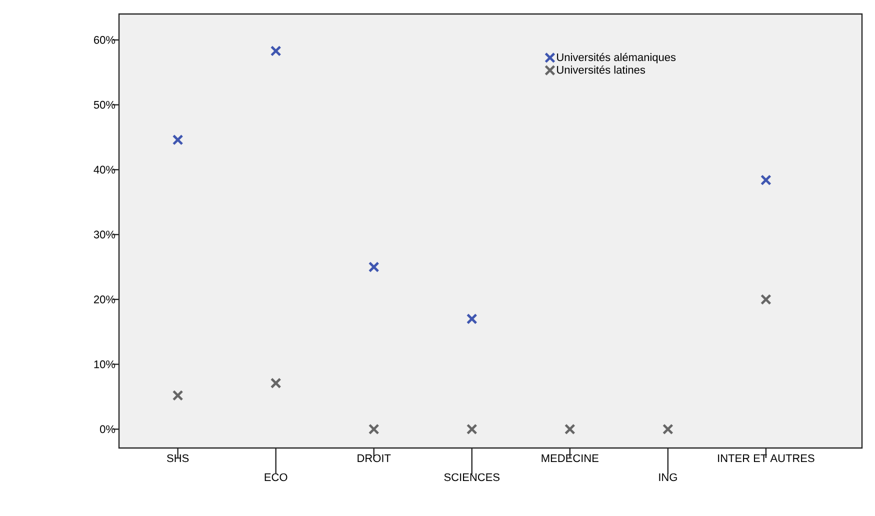 The width and height of the screenshot is (875, 516). I want to click on x-tick-label: DROIT, so click(374, 458).